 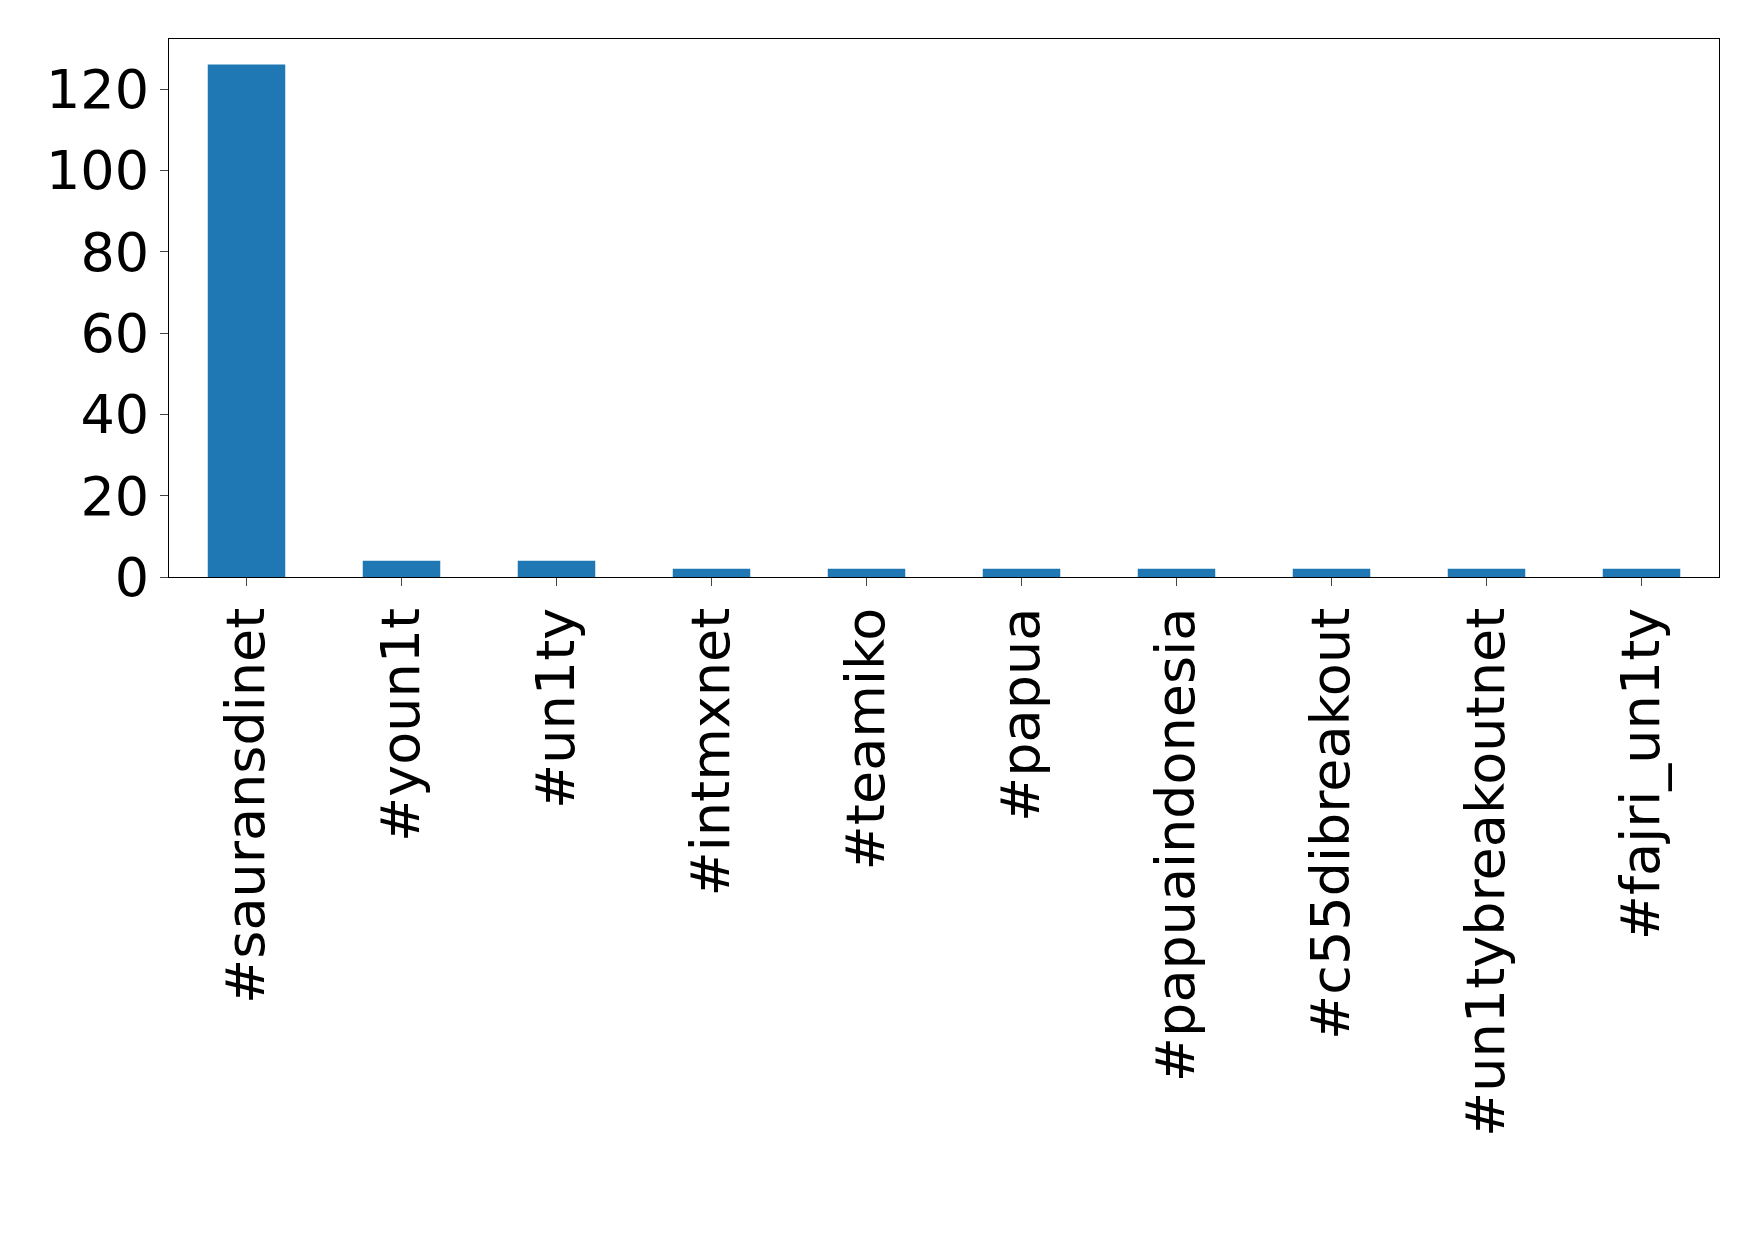 What do you see at coordinates (115, 252) in the screenshot?
I see `y-tick-label: 80` at bounding box center [115, 252].